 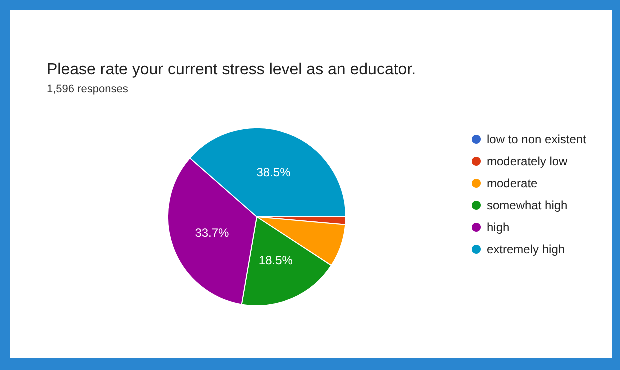 I want to click on chart-title: Please rate your current stress level as an educator., so click(x=231, y=70).